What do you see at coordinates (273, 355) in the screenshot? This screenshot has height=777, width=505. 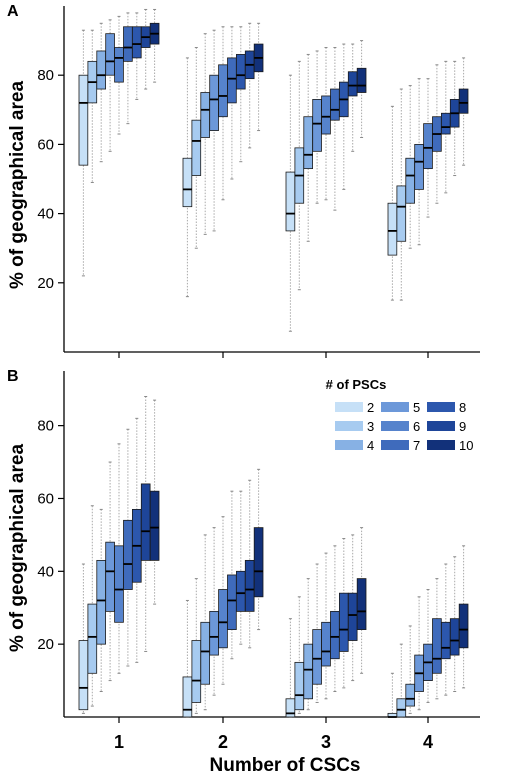 I see `panel-a-x-ticks` at bounding box center [273, 355].